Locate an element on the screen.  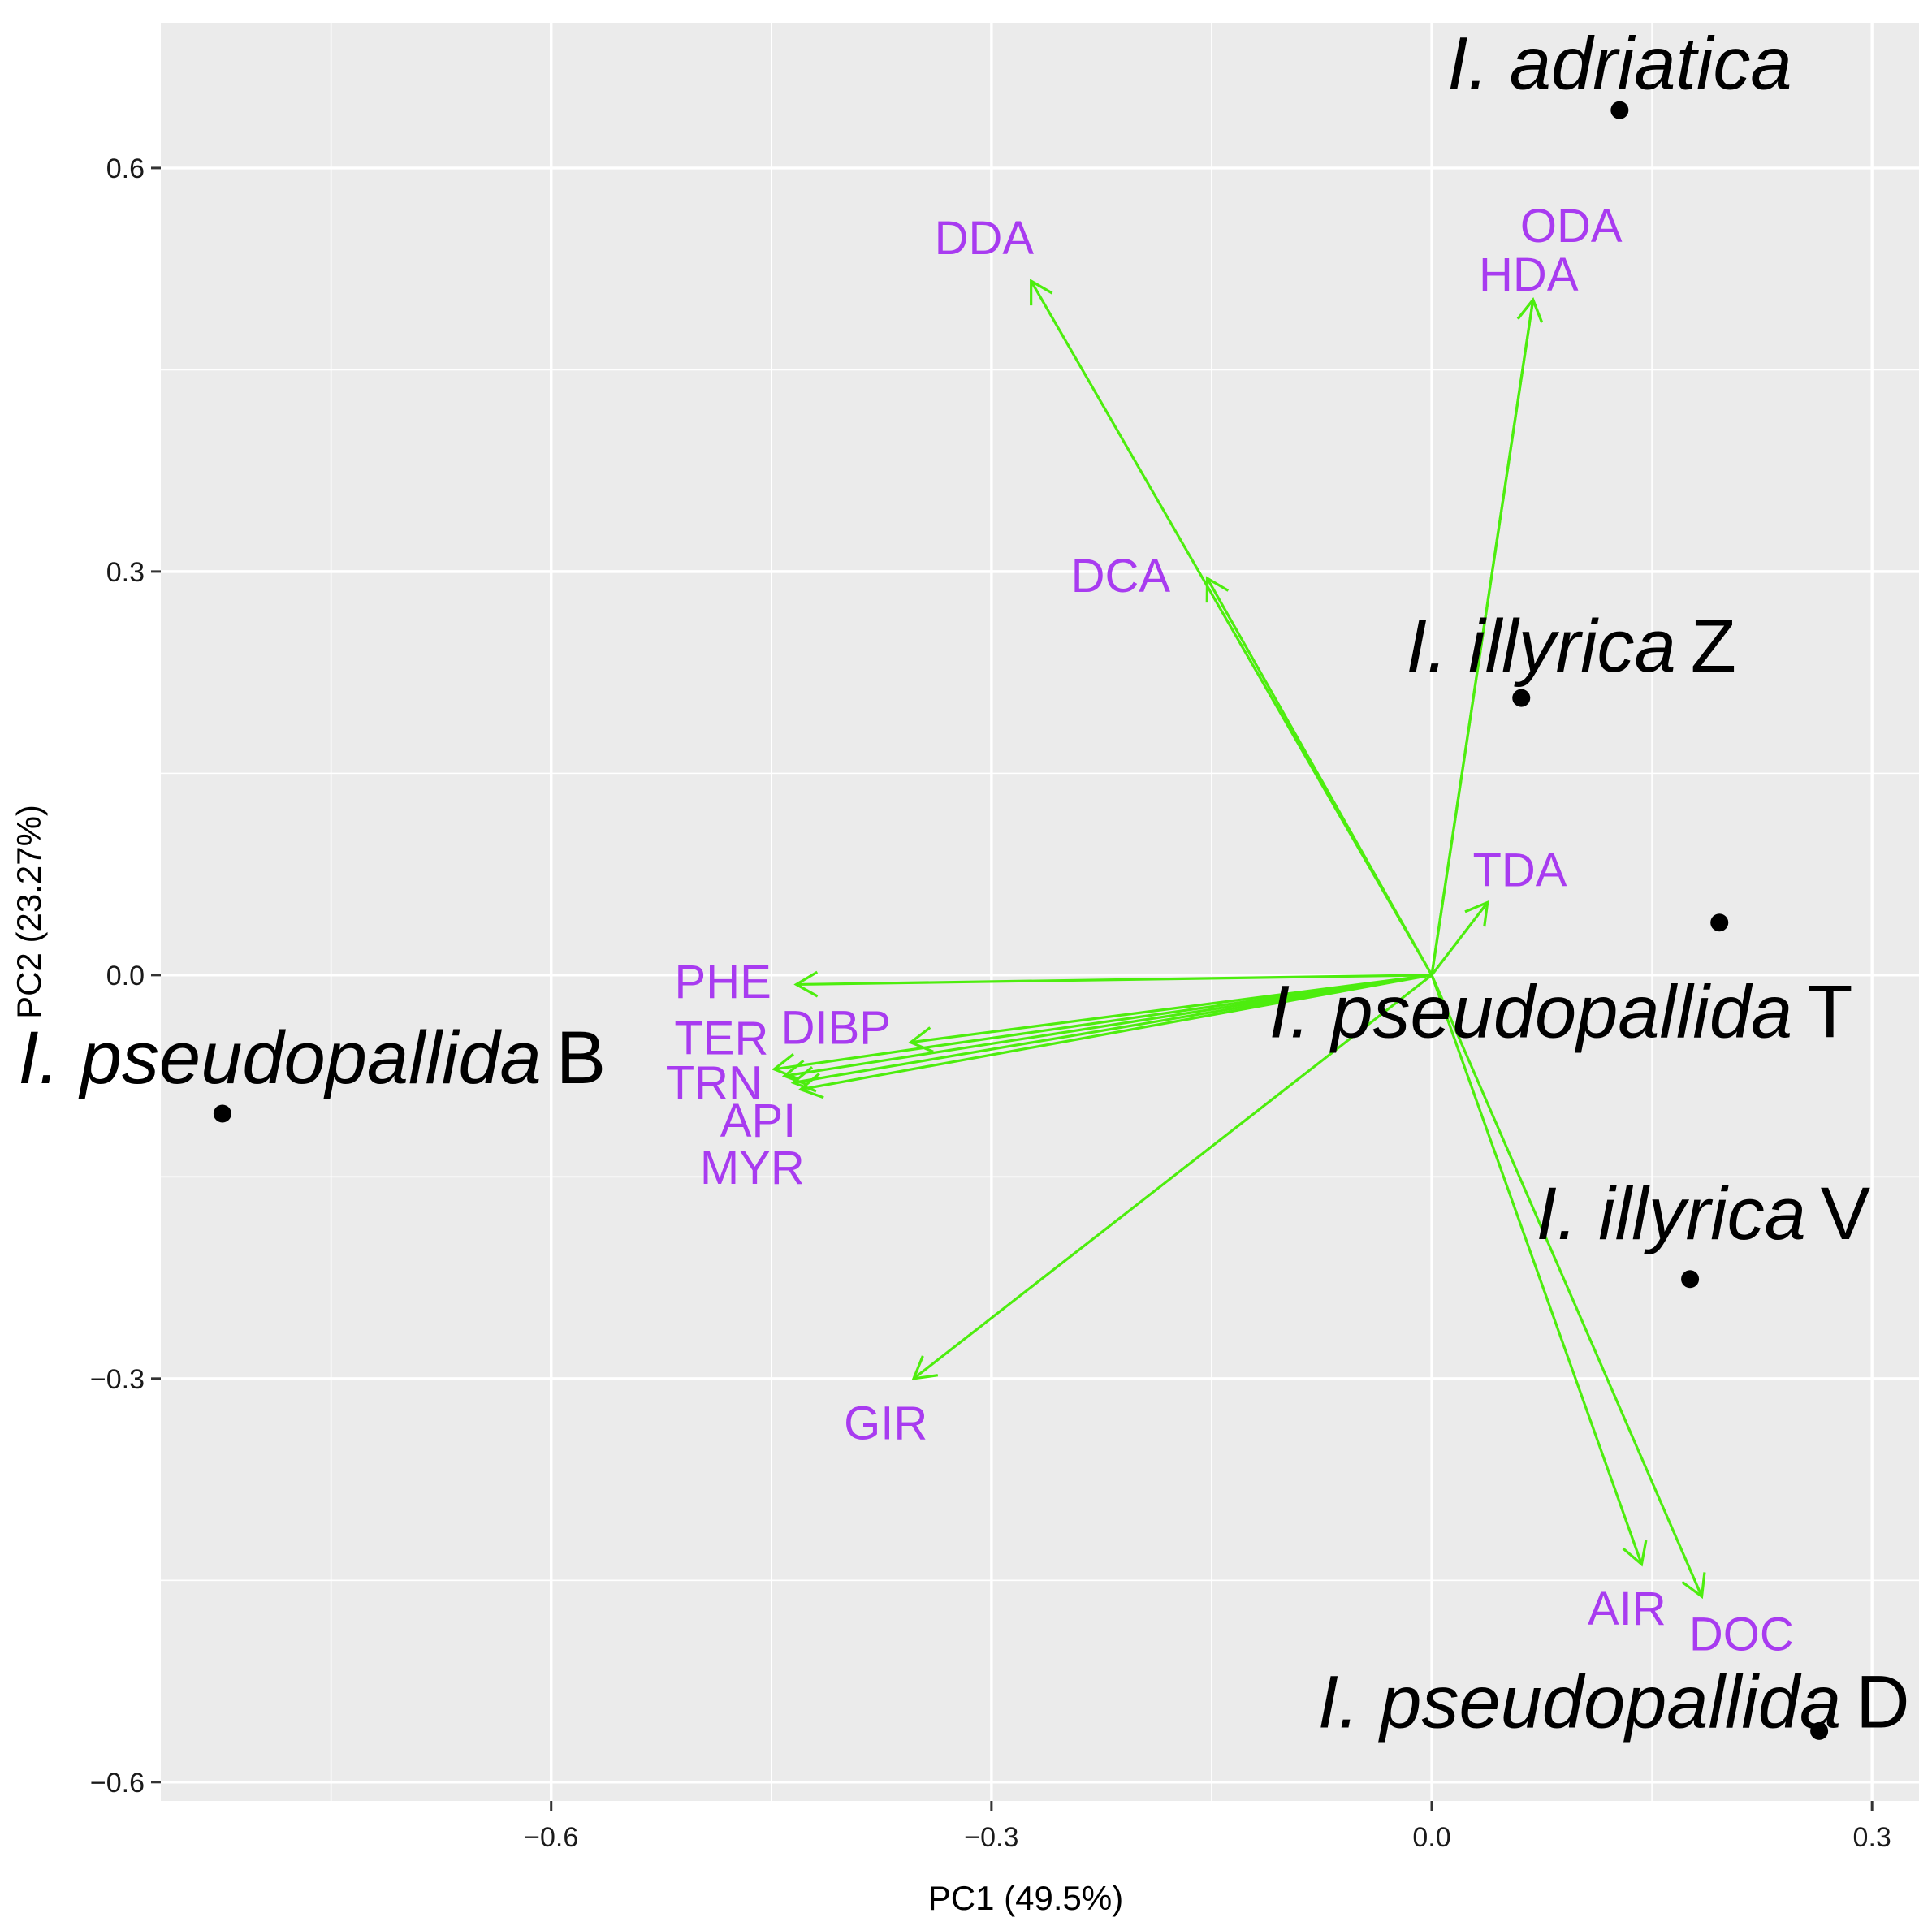
loading-arrow-myr is located at coordinates (1115, 1036).